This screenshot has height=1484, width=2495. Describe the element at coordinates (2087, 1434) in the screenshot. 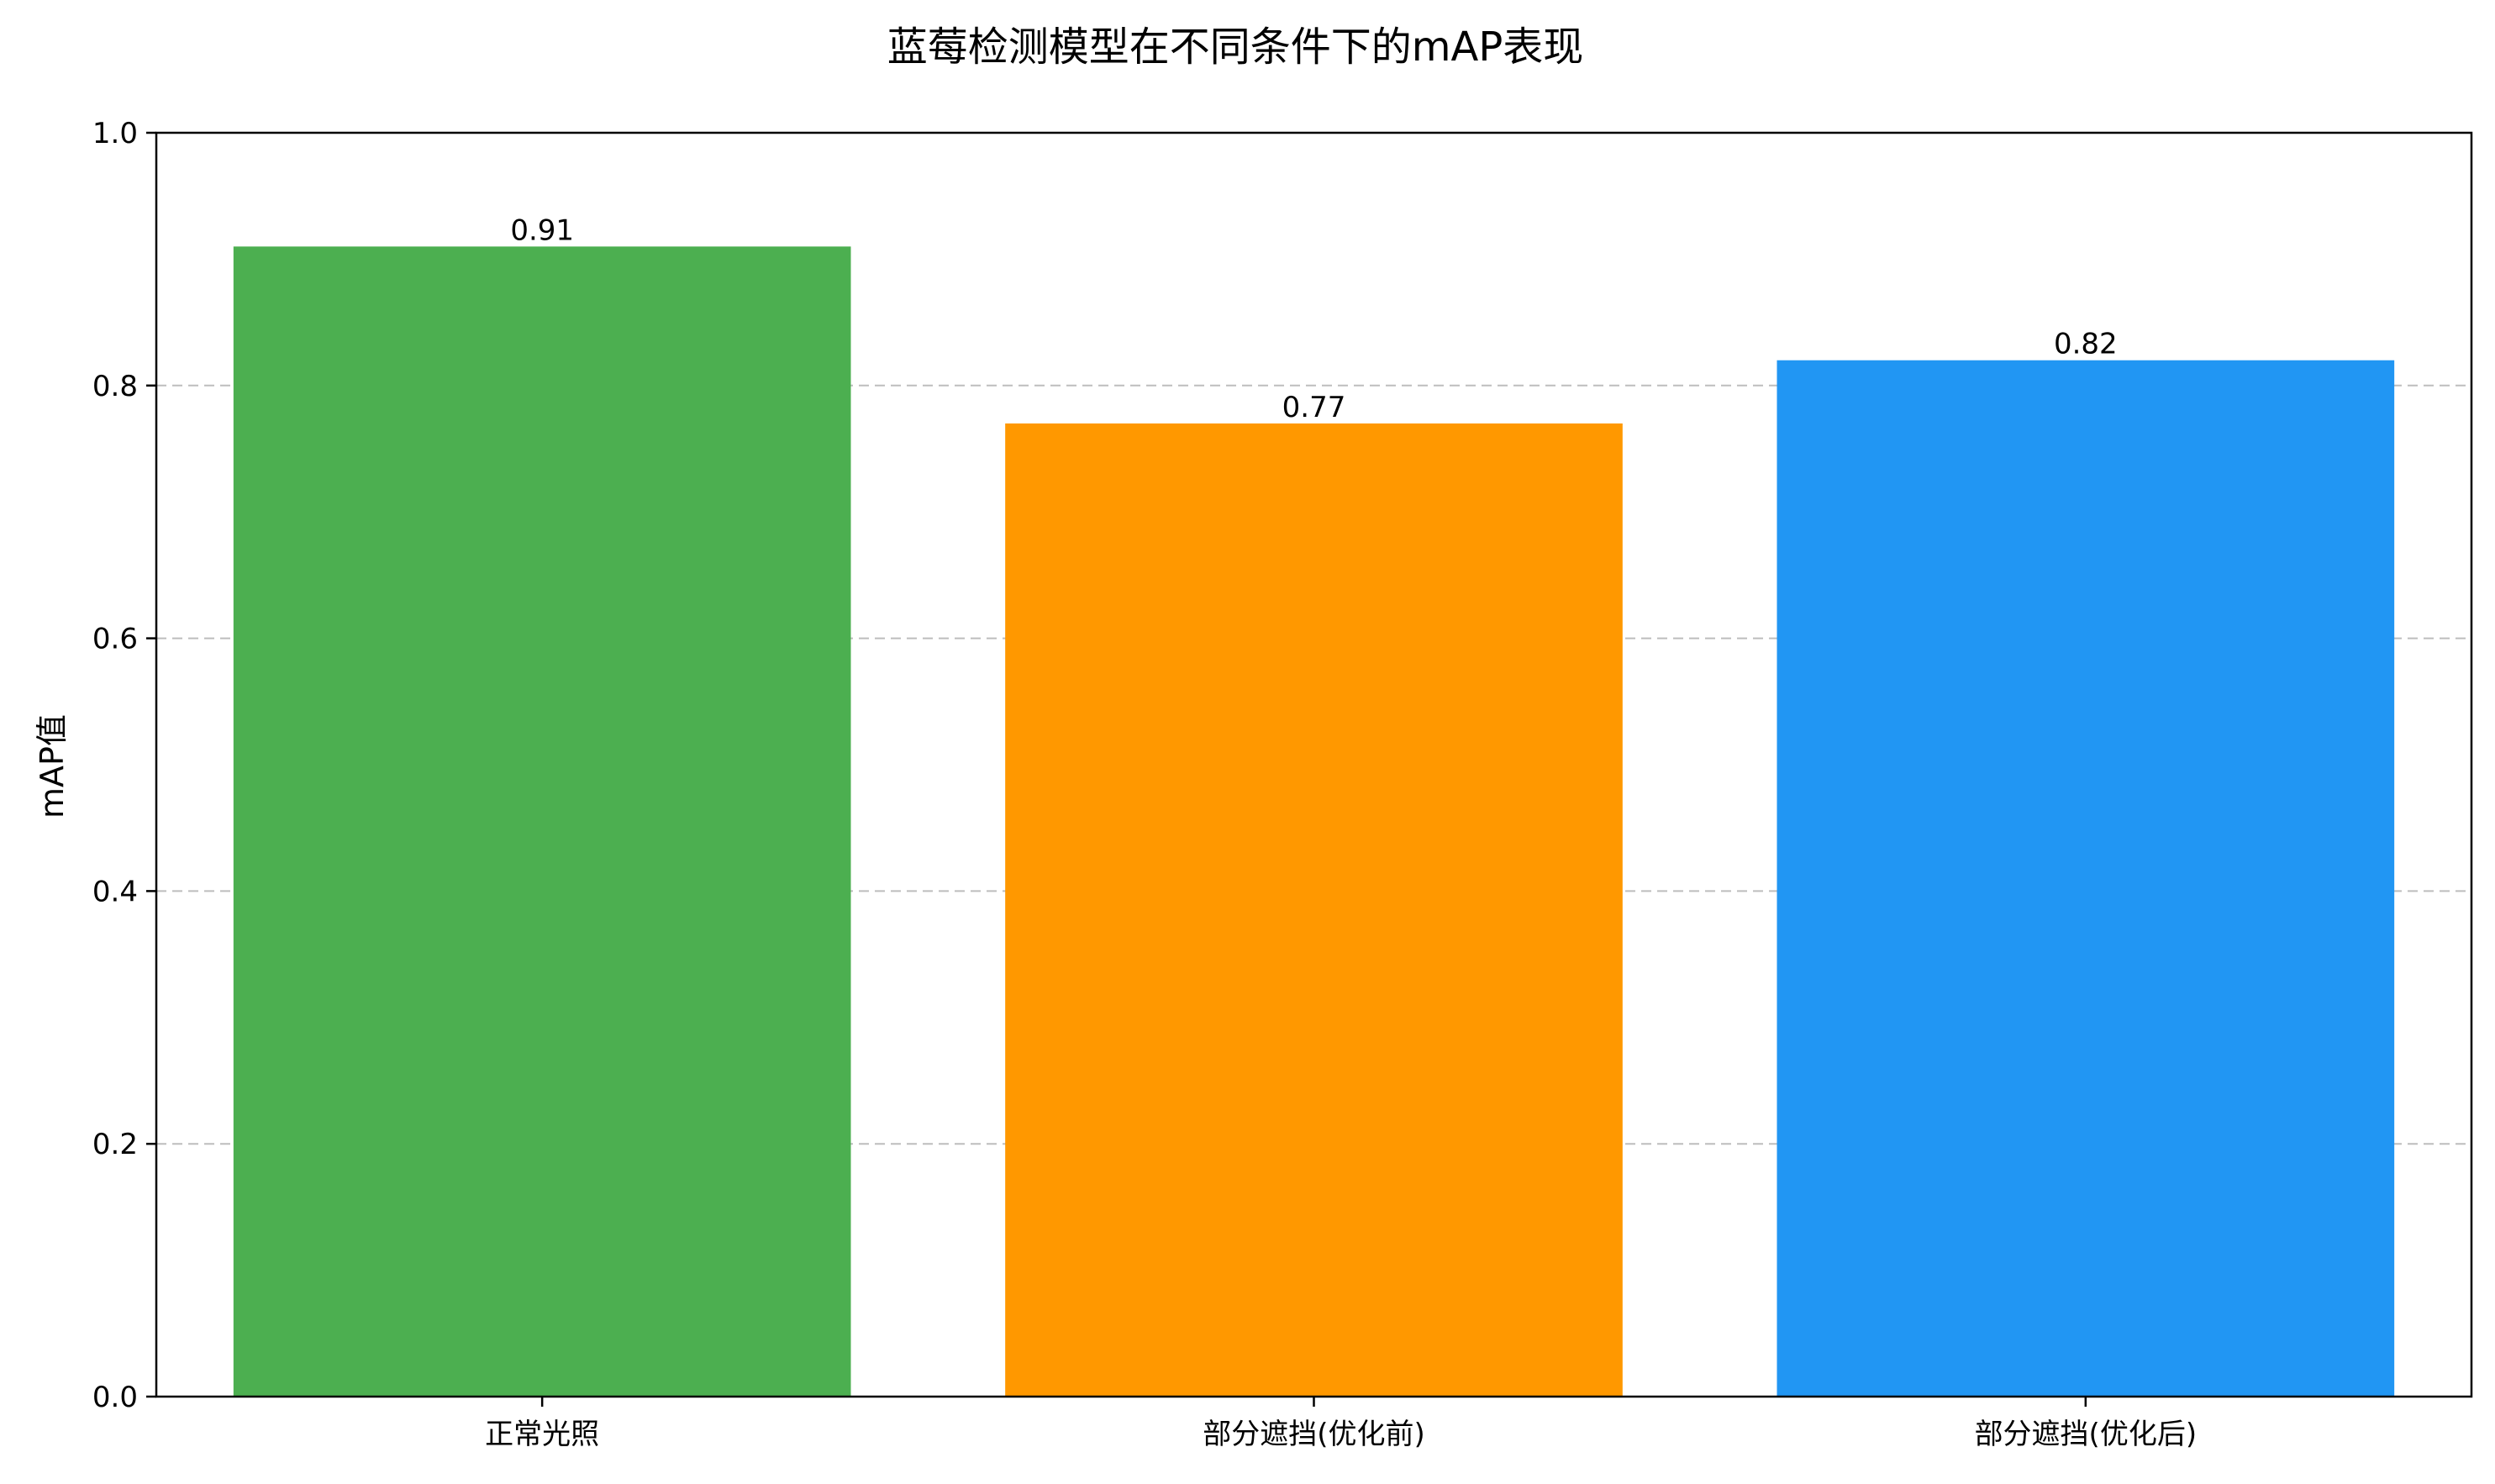

I see `x-tick-label: 部分遮挡(优化后)` at that location.